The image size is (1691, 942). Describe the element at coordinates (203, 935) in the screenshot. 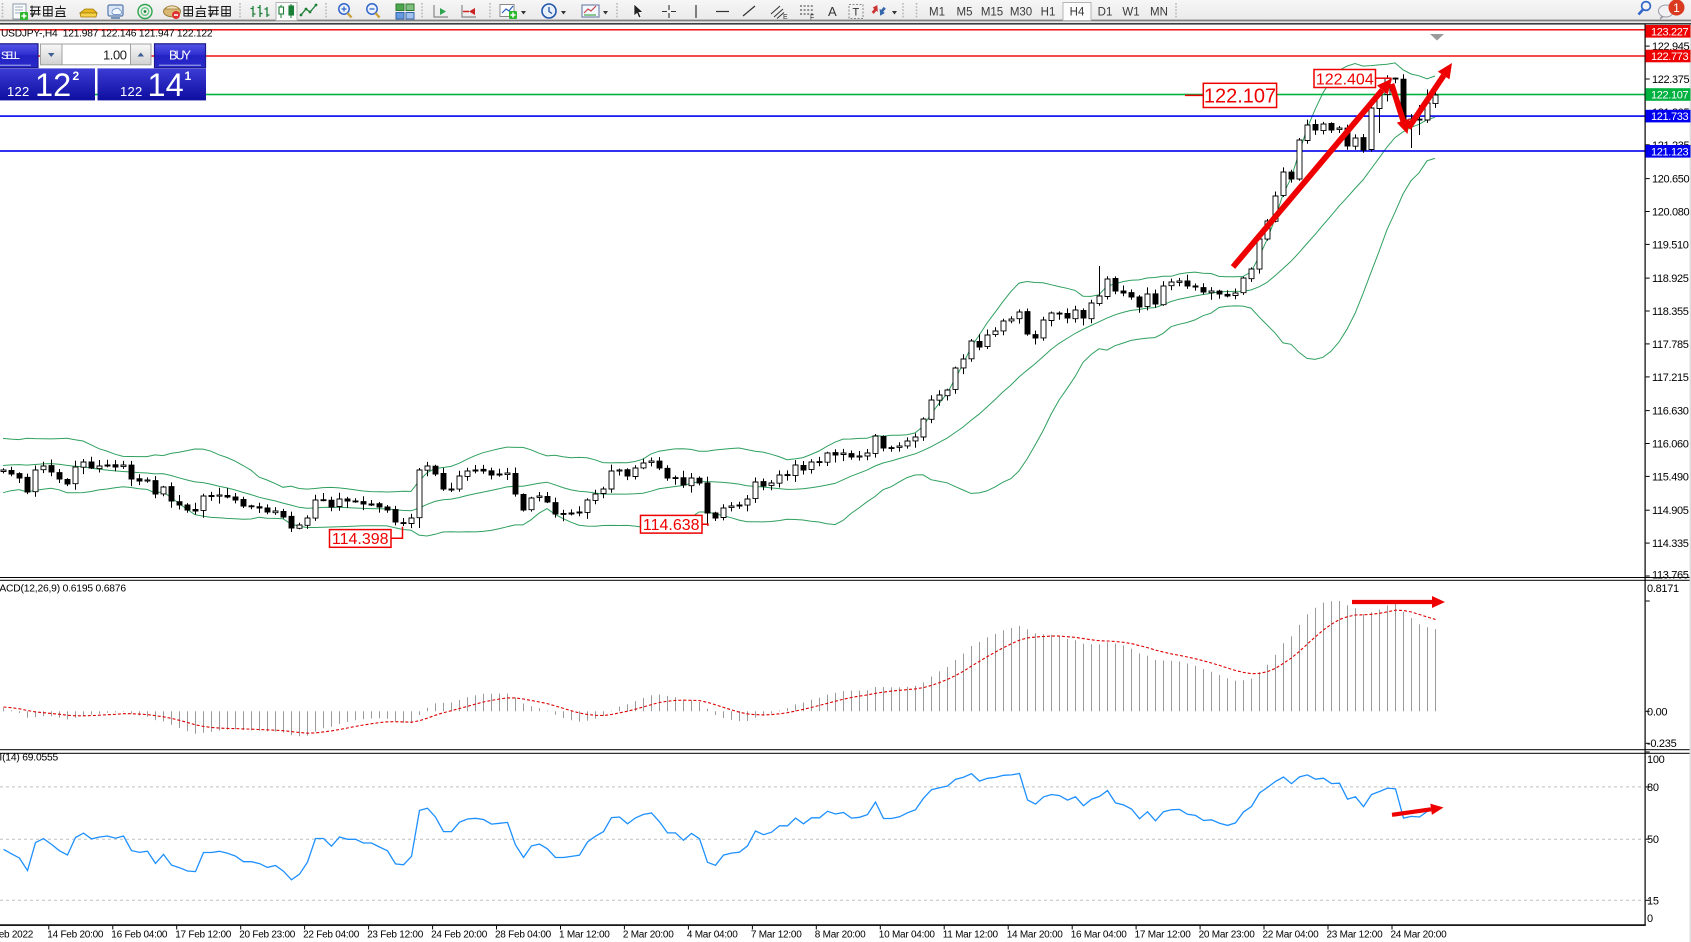

I see `svg-text: 17 Feb 12:00` at that location.